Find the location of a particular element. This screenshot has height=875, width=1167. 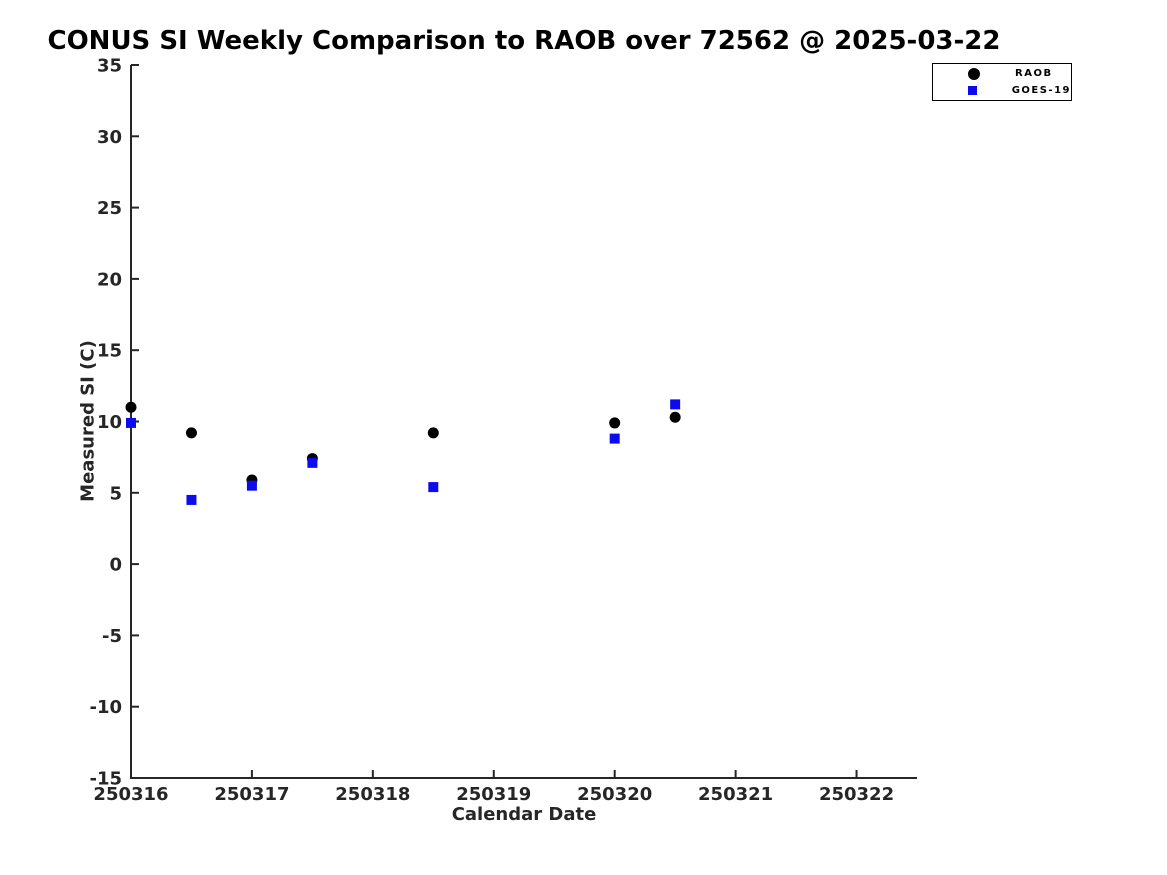

legend-row-goes19: GOES-19 is located at coordinates (1002, 90).